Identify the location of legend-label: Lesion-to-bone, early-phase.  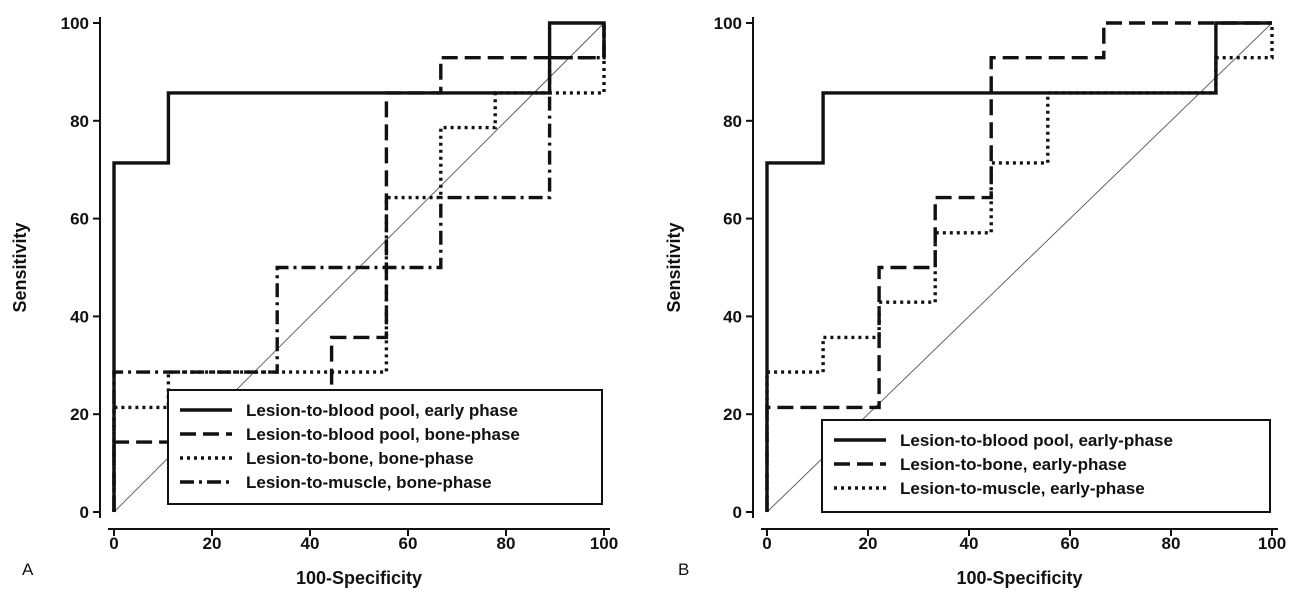
(1013, 464).